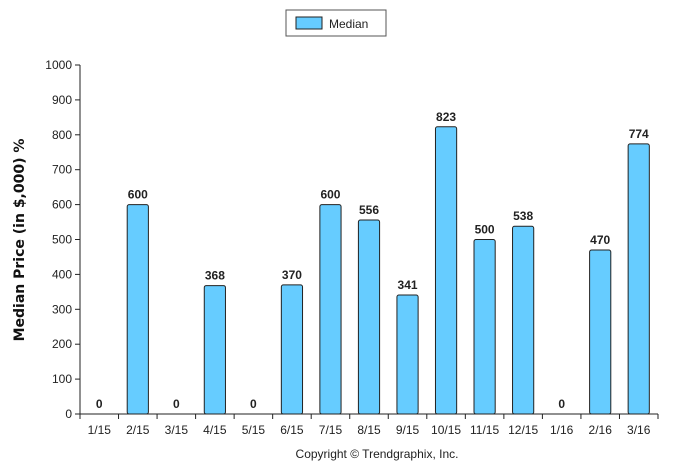 The width and height of the screenshot is (693, 470). What do you see at coordinates (601, 430) in the screenshot?
I see `x-tick-label: 2/16` at bounding box center [601, 430].